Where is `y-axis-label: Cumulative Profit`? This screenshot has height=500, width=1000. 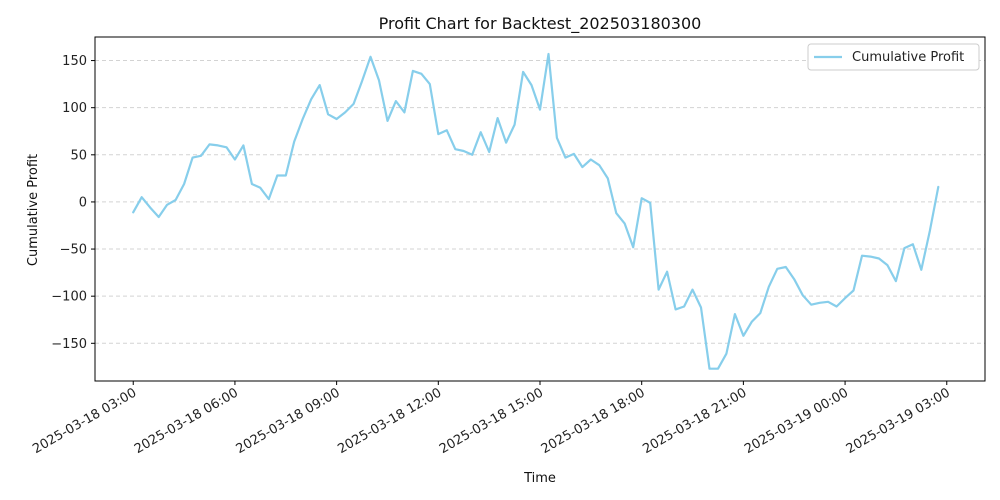 y-axis-label: Cumulative Profit is located at coordinates (33, 210).